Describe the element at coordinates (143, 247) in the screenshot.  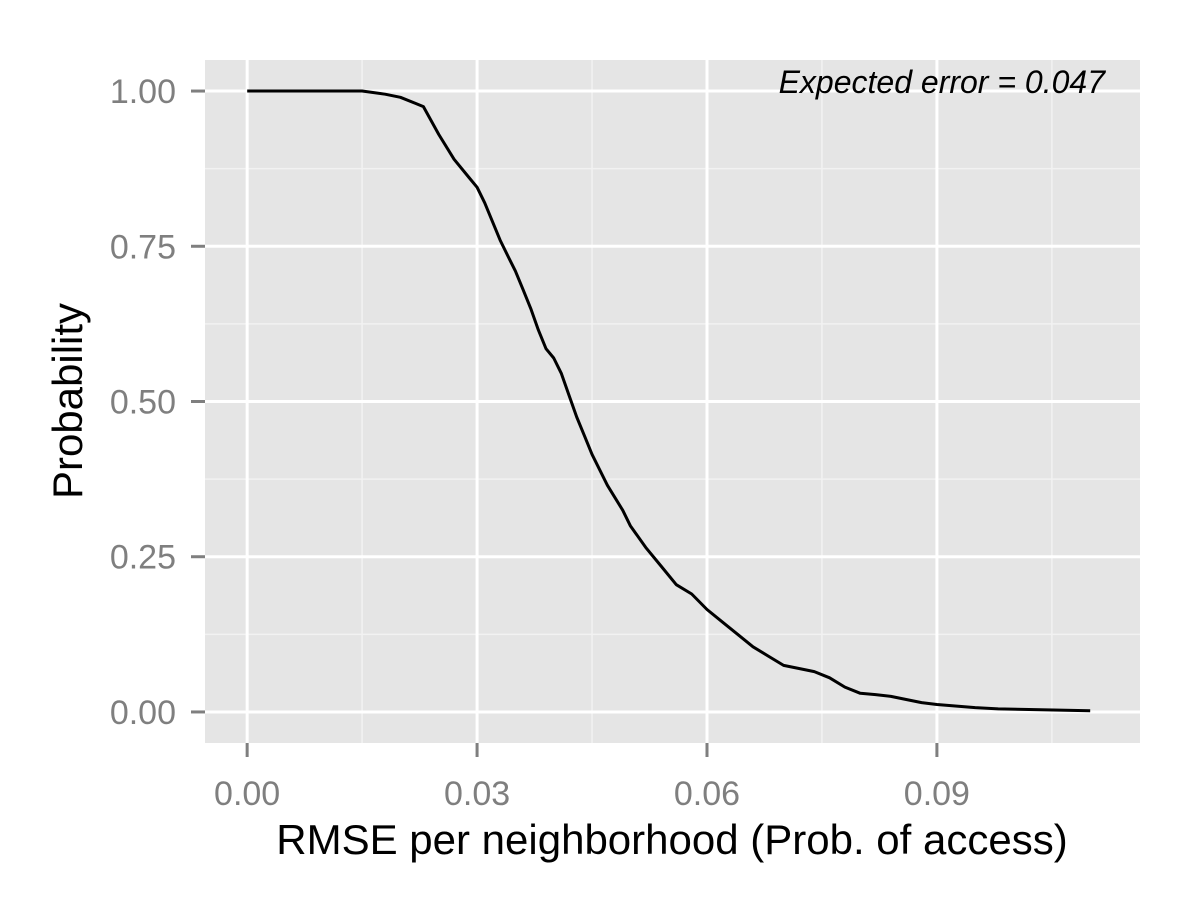
I see `y-tick-label: 0.75` at that location.